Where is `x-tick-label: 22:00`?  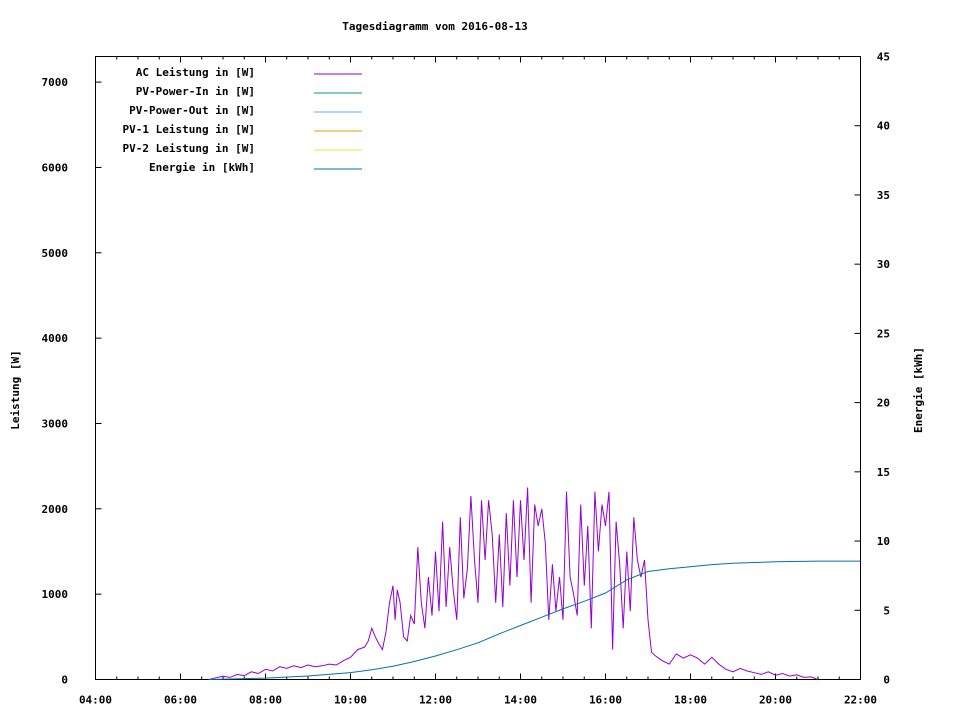 x-tick-label: 22:00 is located at coordinates (860, 700).